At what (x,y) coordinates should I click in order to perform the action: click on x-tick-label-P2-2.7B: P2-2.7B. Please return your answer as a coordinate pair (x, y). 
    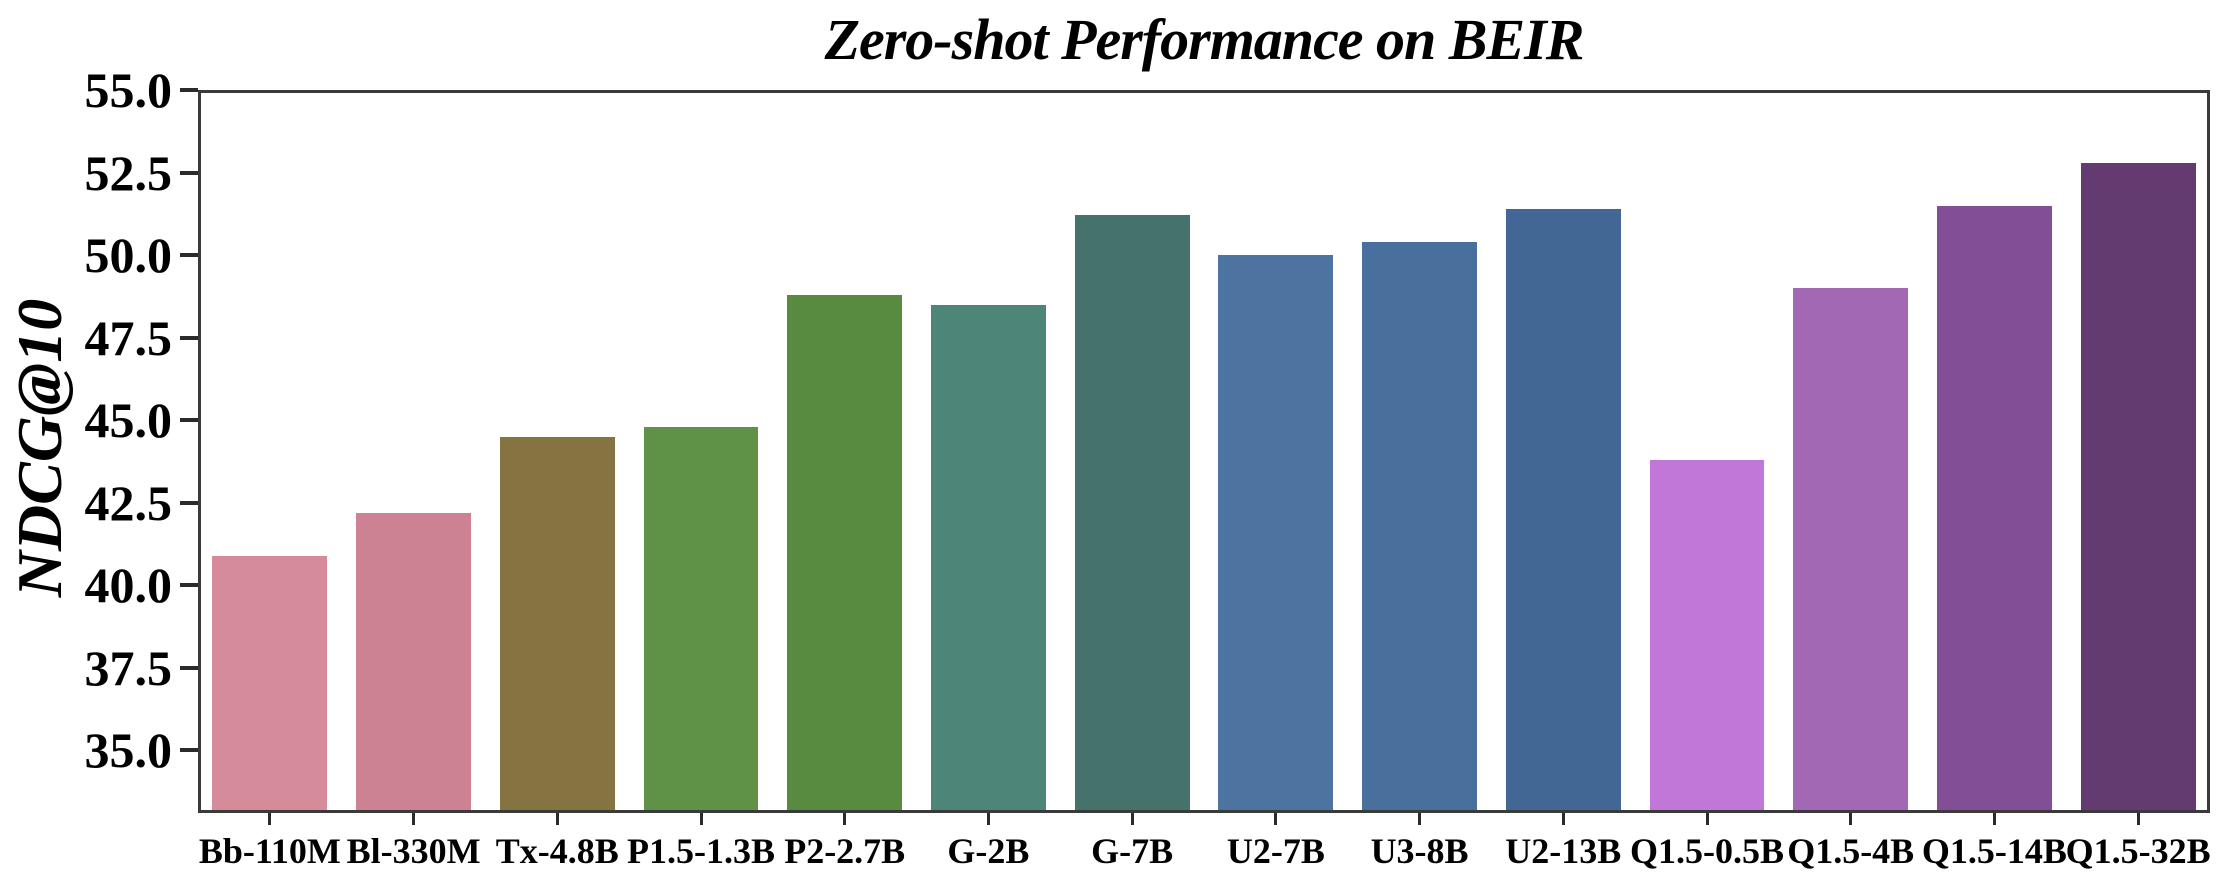
    Looking at the image, I should click on (845, 851).